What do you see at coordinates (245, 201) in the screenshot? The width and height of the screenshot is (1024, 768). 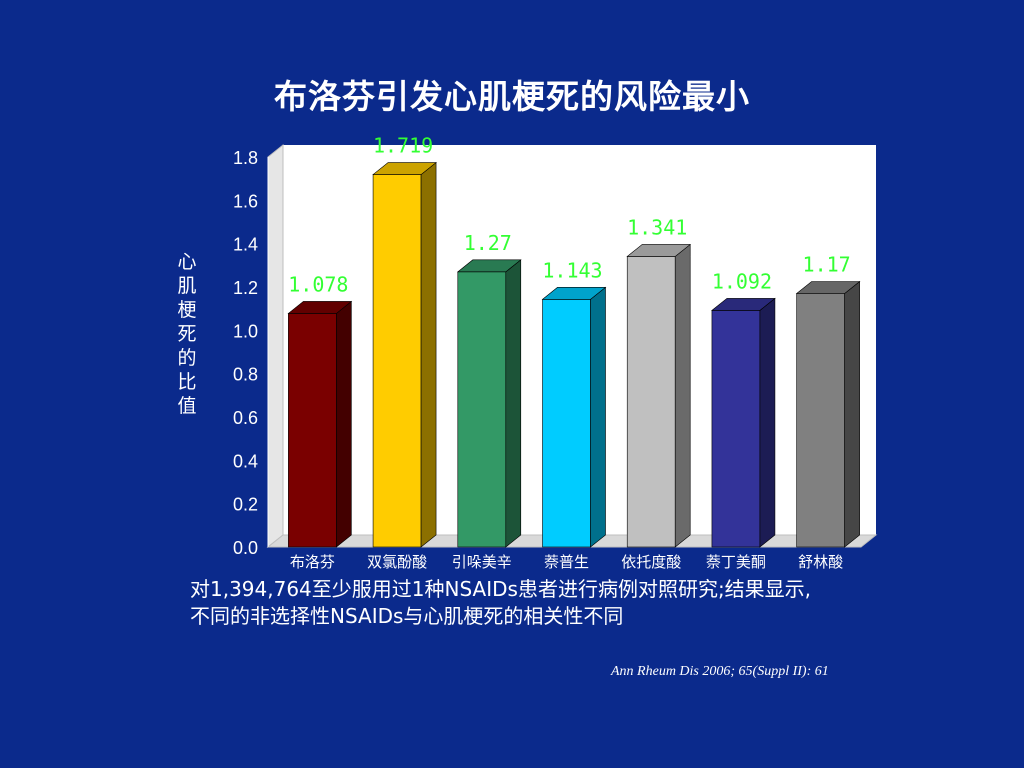 I see `y-tick-label: 1.6` at bounding box center [245, 201].